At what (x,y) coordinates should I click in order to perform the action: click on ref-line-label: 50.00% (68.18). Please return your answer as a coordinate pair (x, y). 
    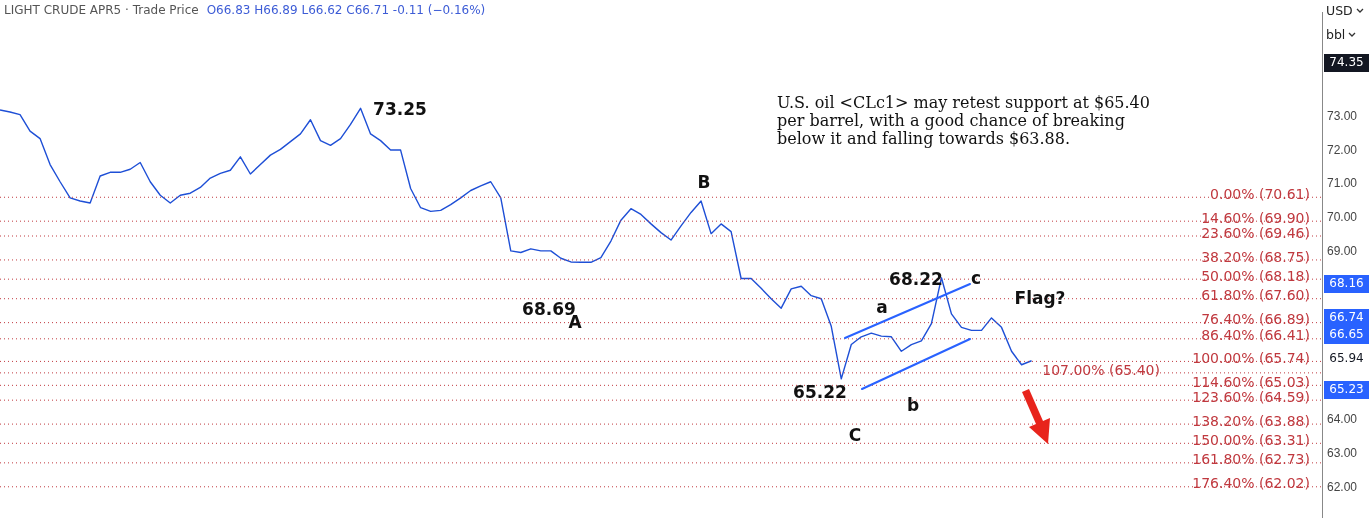
    Looking at the image, I should click on (1255, 275).